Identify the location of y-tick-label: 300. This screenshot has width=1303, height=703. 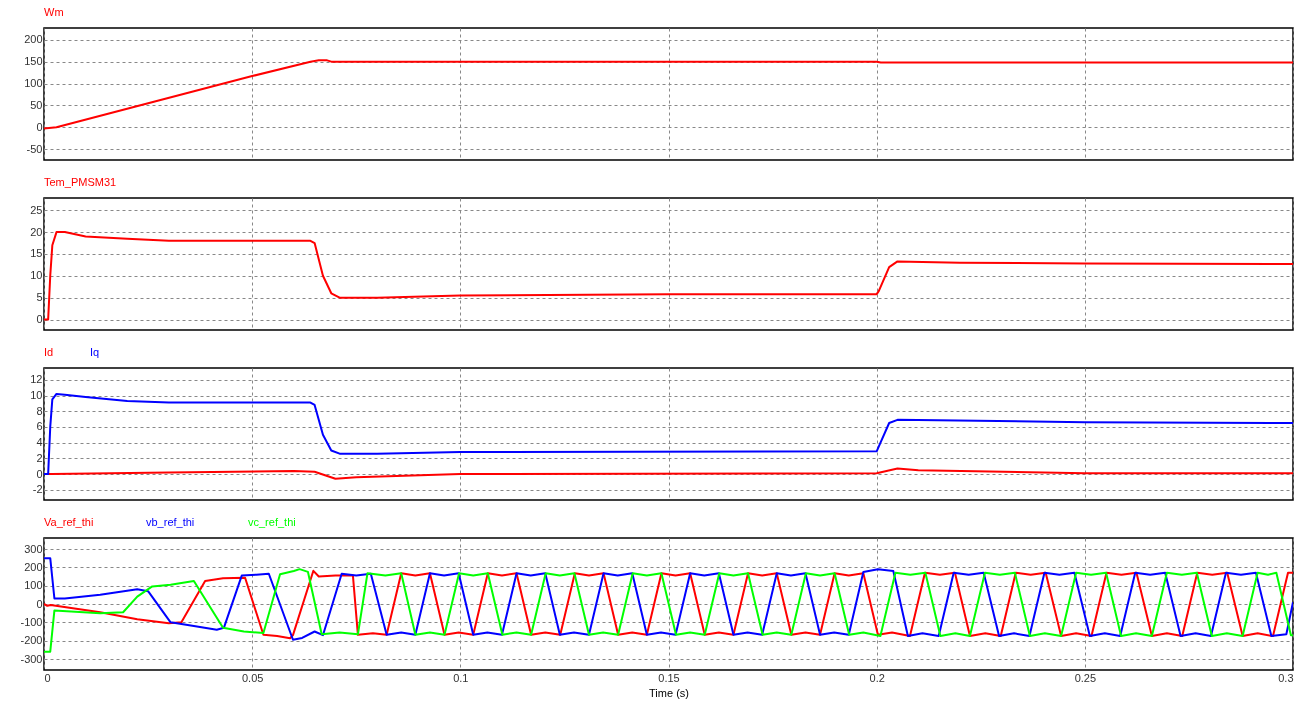
(33, 548).